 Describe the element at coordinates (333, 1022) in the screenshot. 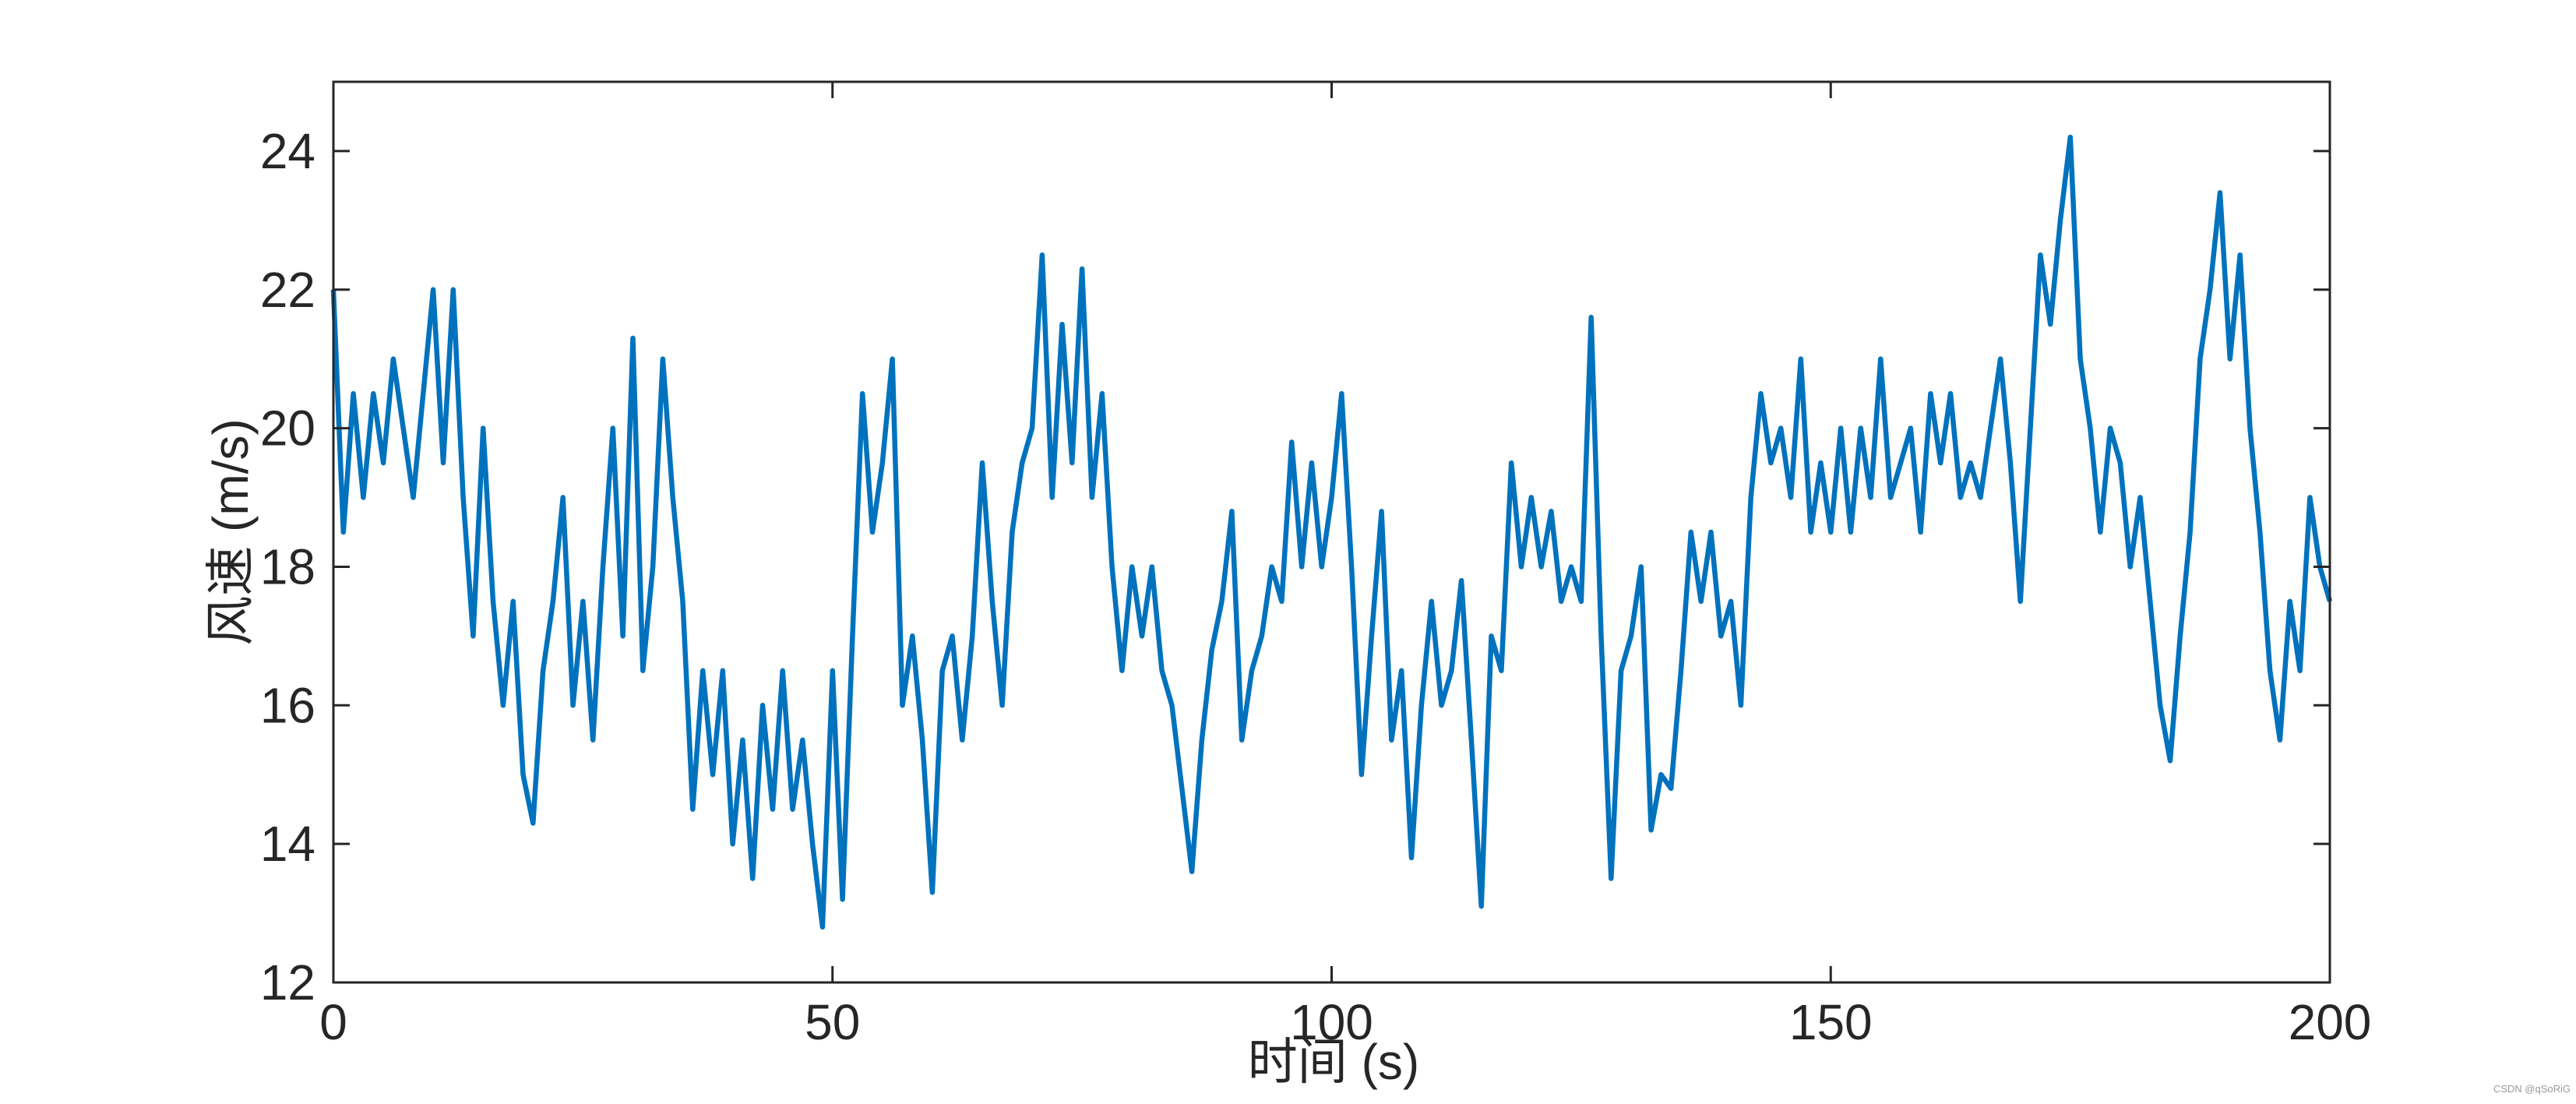

I see `x-tick-label: 0` at that location.